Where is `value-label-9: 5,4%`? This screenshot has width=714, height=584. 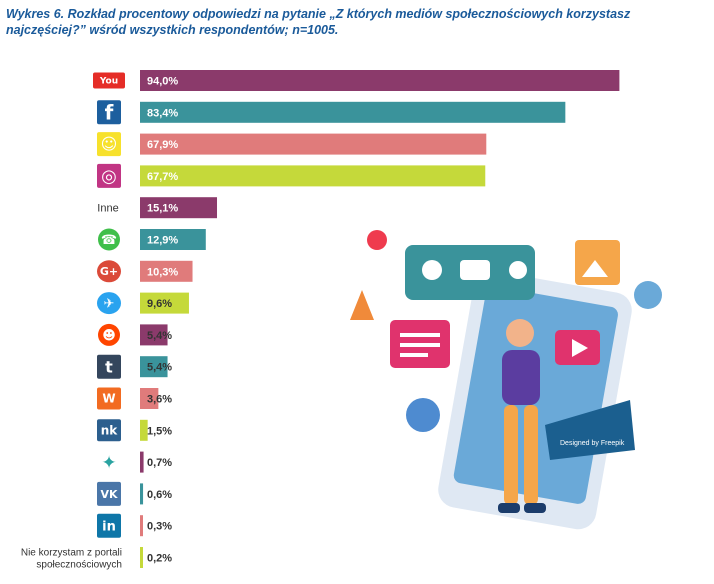 value-label-9: 5,4% is located at coordinates (159, 368).